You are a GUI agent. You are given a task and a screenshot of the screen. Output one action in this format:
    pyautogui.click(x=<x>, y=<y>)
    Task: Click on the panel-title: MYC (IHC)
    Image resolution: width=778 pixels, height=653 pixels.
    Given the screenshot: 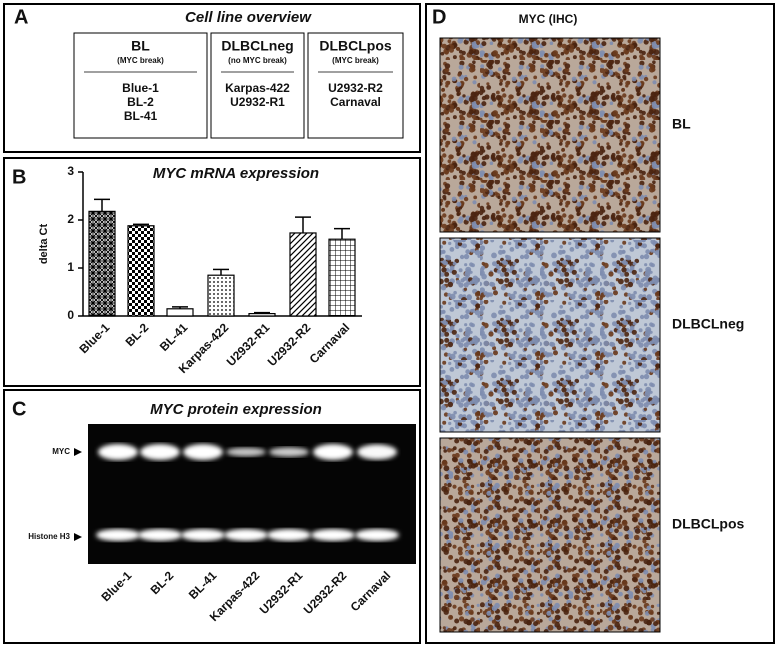 What is the action you would take?
    pyautogui.click(x=548, y=19)
    